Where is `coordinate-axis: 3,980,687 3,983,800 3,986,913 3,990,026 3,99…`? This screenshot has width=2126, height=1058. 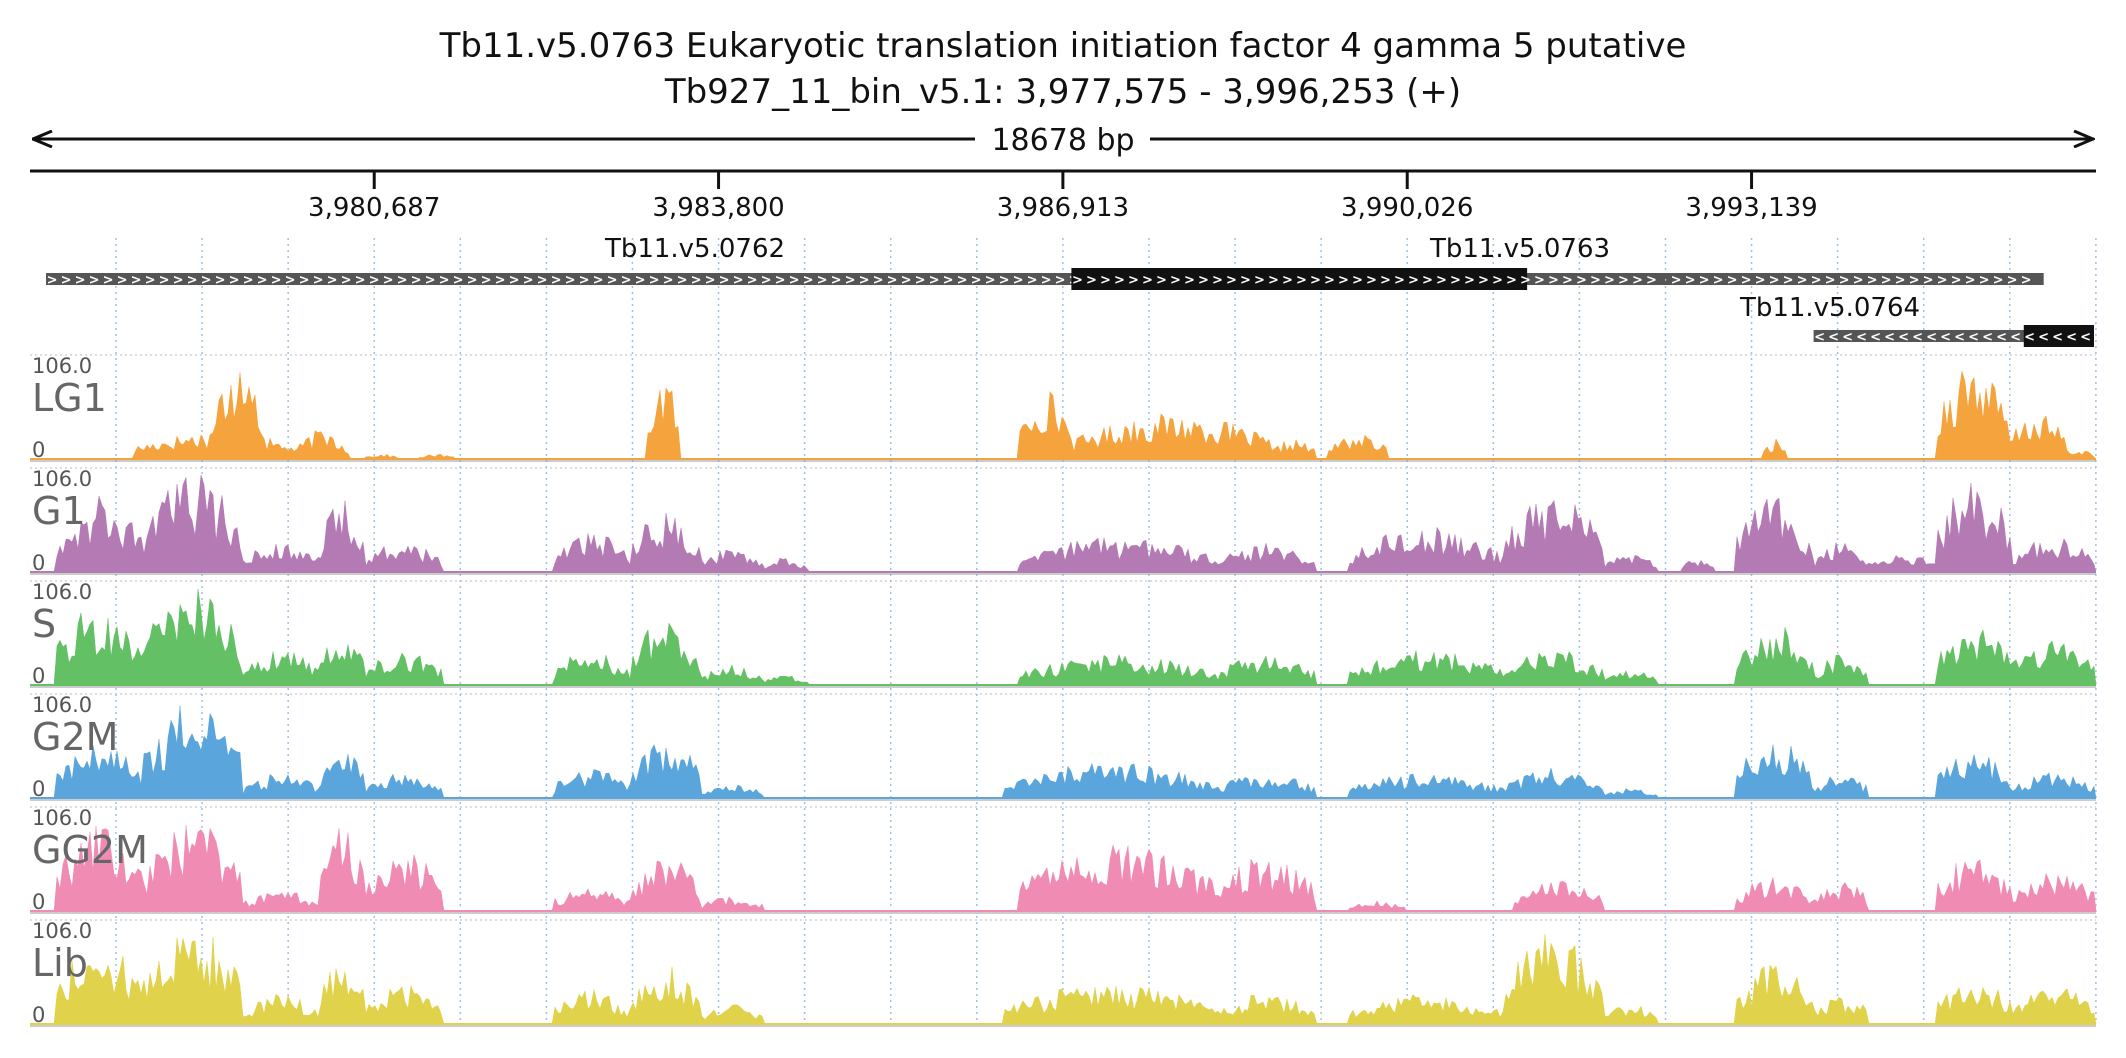 coordinate-axis: 3,980,687 3,983,800 3,986,913 3,990,026 3,99… is located at coordinates (1063, 196).